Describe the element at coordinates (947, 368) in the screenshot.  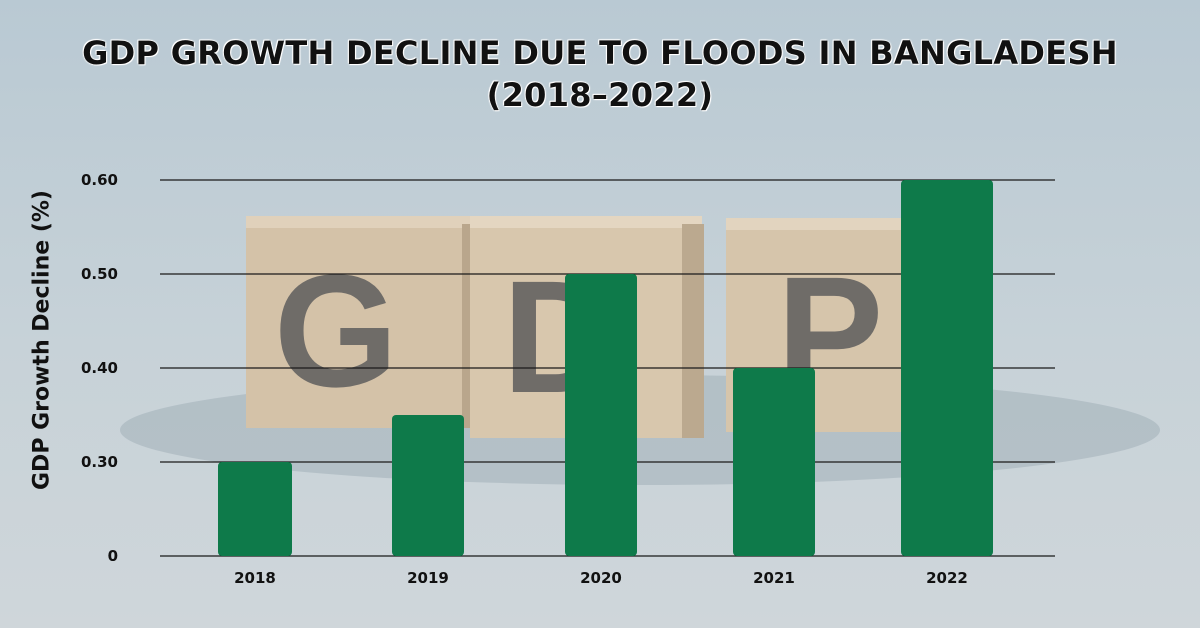
I see `bar-2022` at that location.